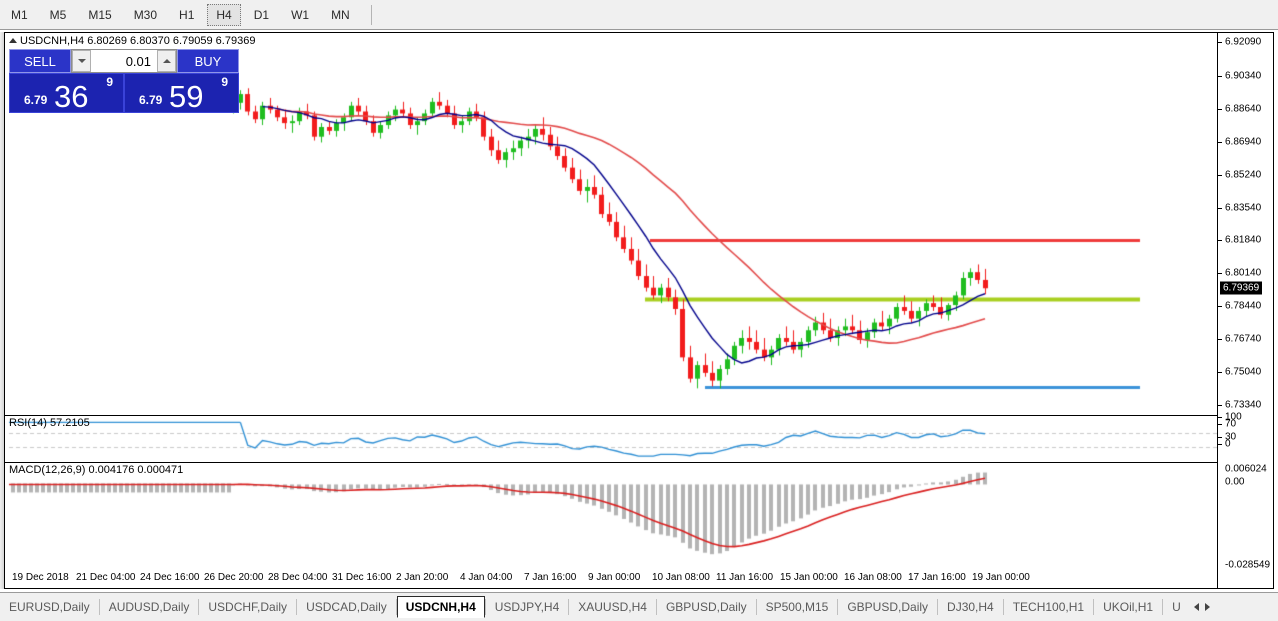  What do you see at coordinates (151, 100) in the screenshot?
I see `buy-price-prefix: 6.79` at bounding box center [151, 100].